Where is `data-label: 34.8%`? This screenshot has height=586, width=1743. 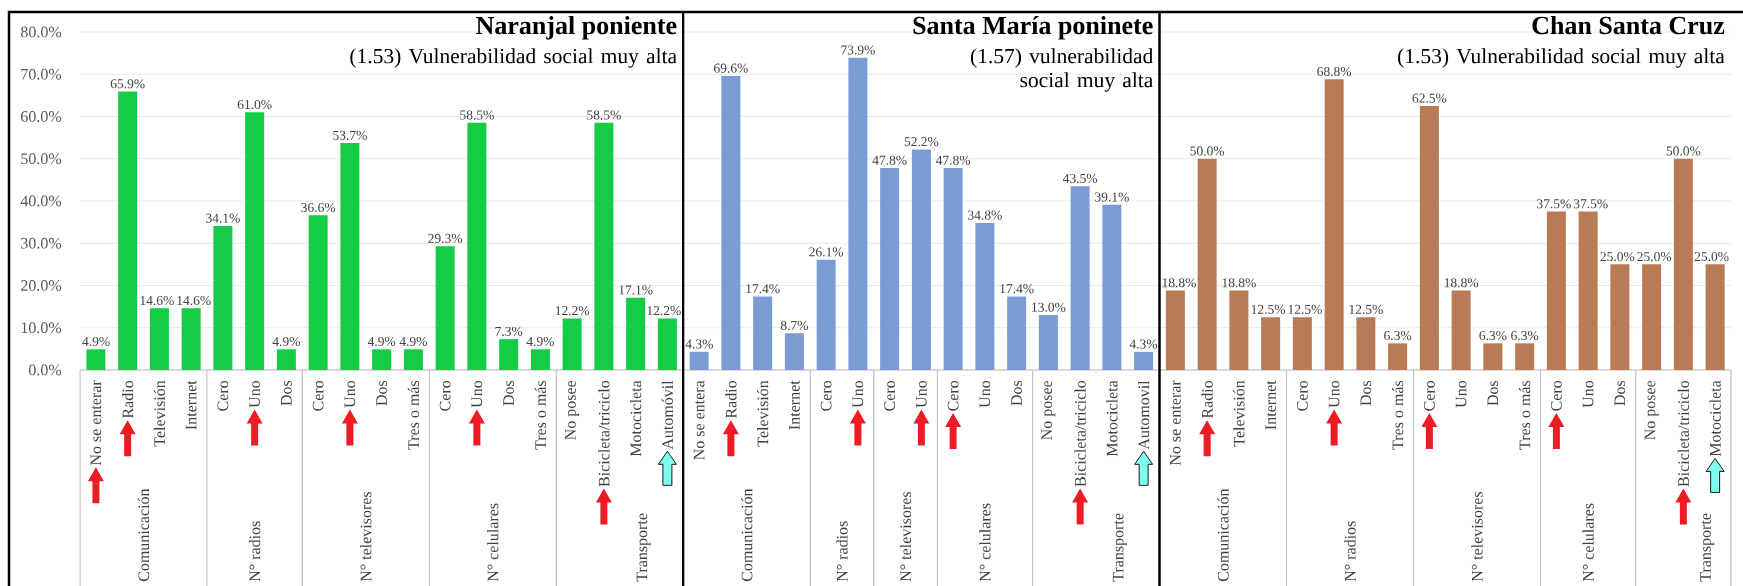 data-label: 34.8% is located at coordinates (985, 215).